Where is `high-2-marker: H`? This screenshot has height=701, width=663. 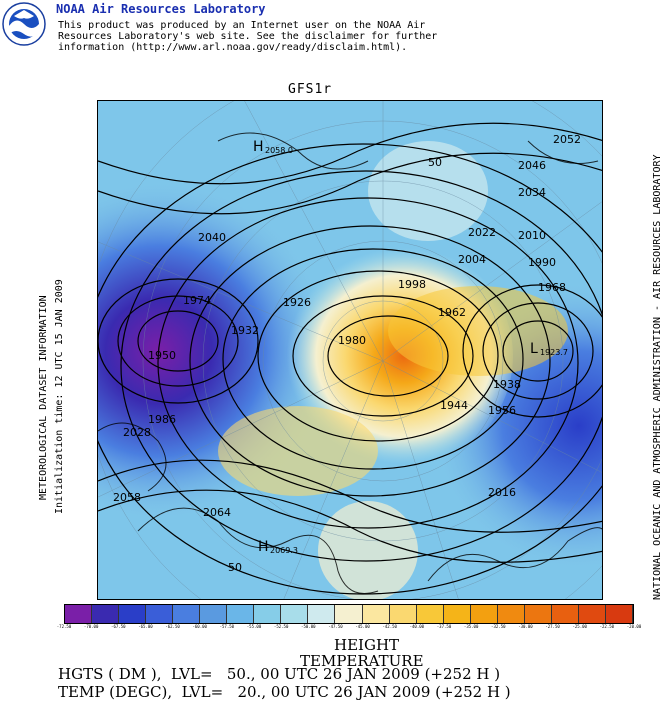
high-2-marker: H is located at coordinates (263, 547).